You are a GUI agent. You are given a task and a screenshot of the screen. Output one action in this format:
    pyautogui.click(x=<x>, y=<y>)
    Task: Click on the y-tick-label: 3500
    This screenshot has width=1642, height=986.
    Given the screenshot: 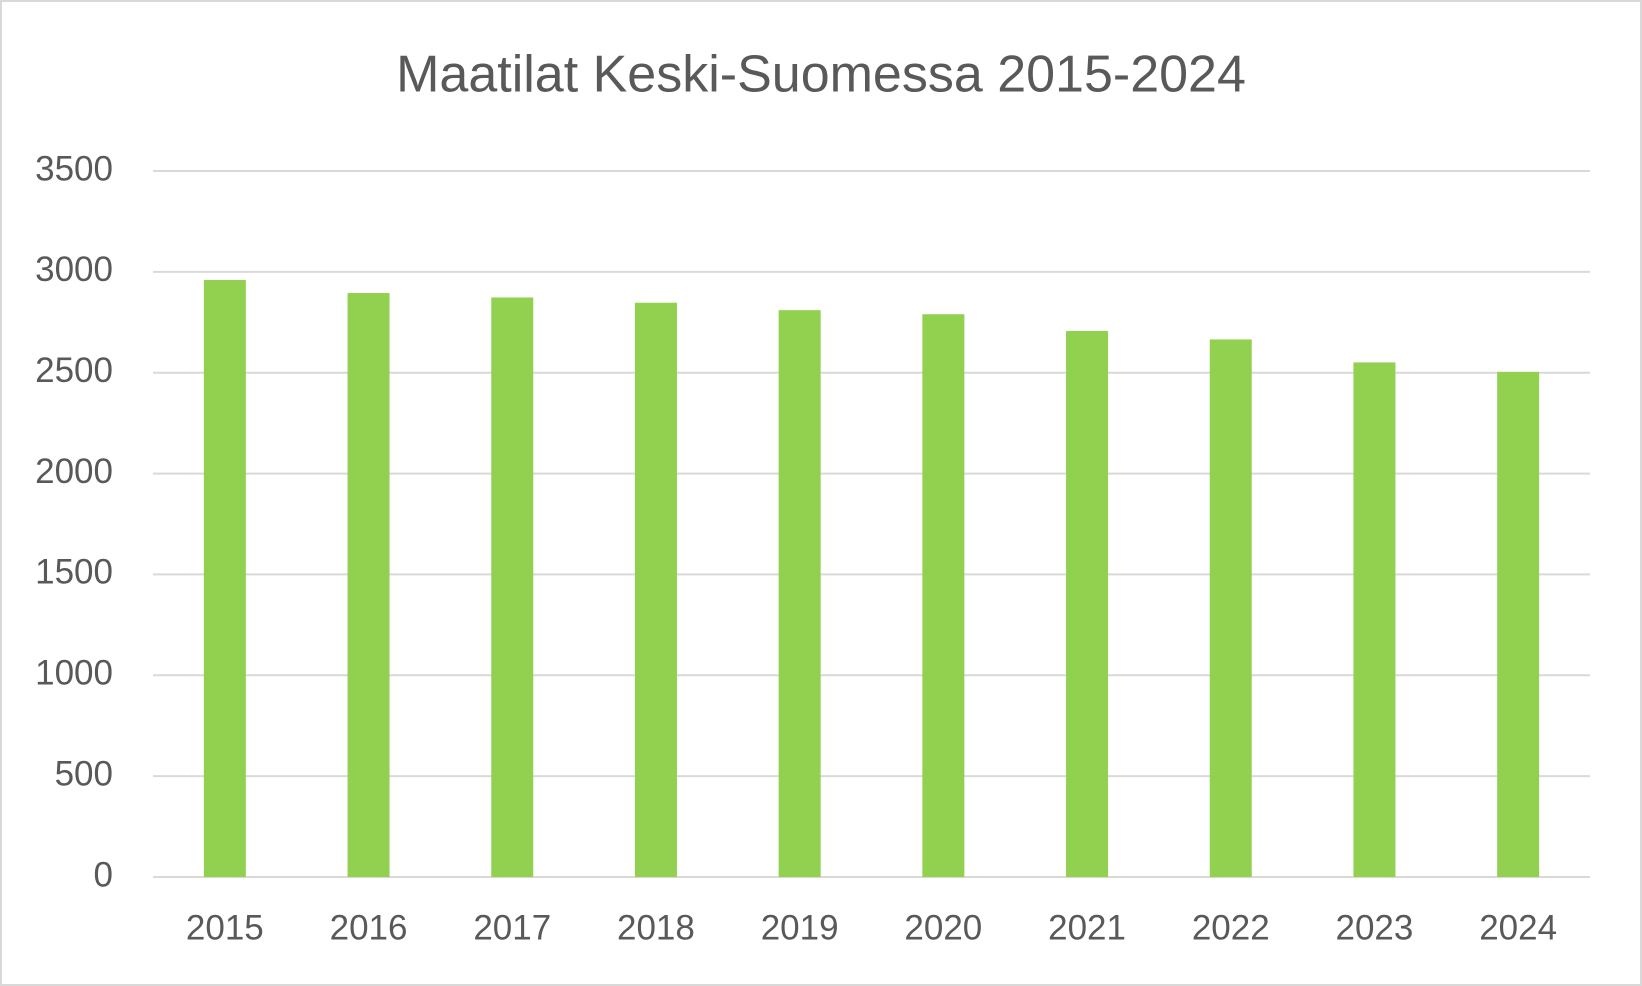 What is the action you would take?
    pyautogui.click(x=74, y=168)
    